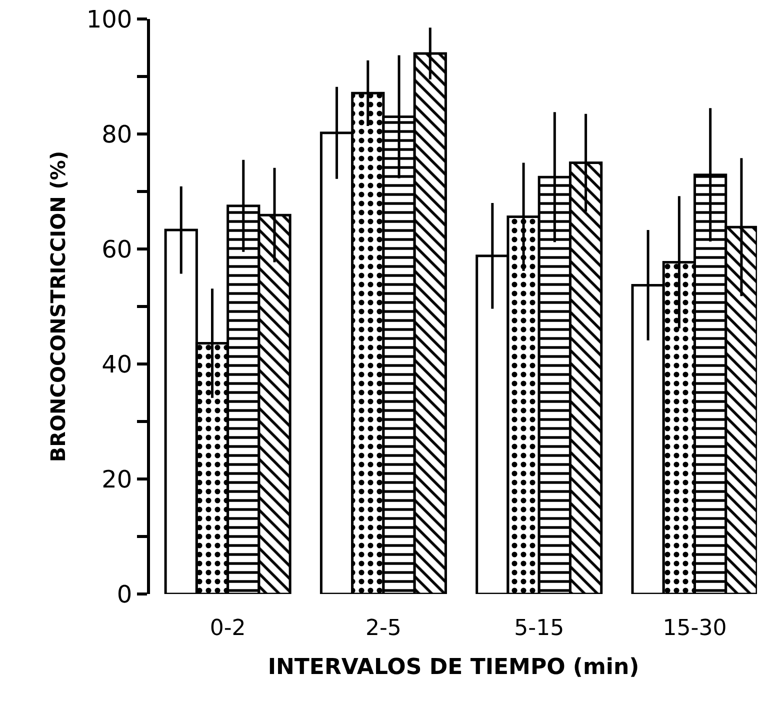 This screenshot has width=761, height=710. I want to click on y-tick-label: 20, so click(117, 479).